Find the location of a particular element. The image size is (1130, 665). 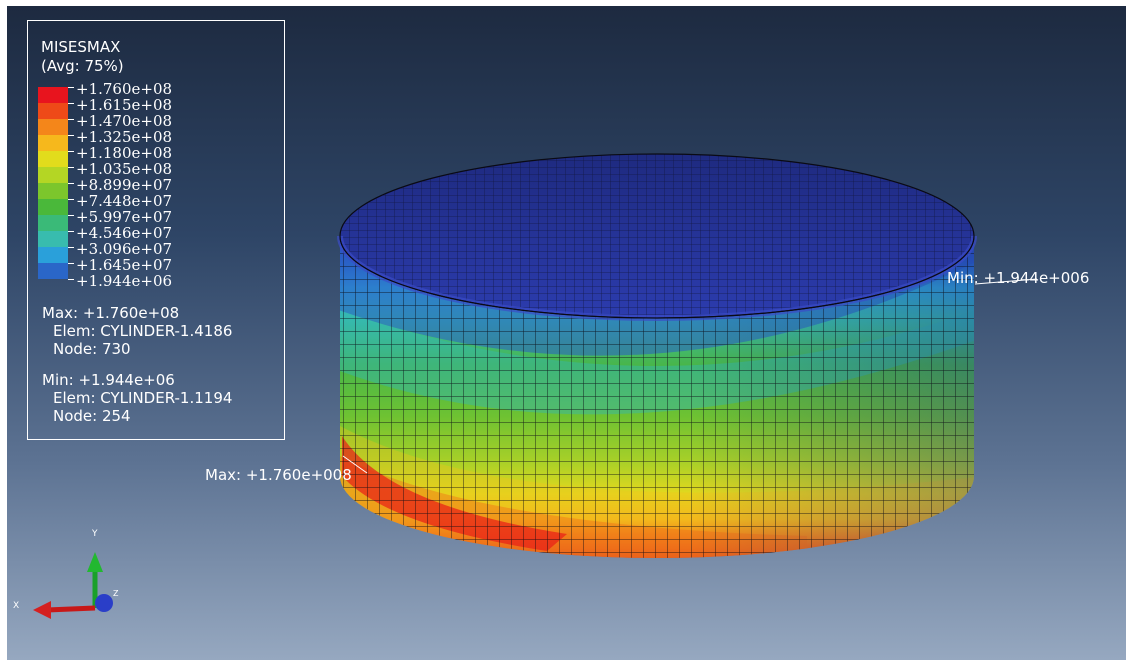

legend-max-element: Elem: CYLINDER-1.4186 is located at coordinates (143, 331).